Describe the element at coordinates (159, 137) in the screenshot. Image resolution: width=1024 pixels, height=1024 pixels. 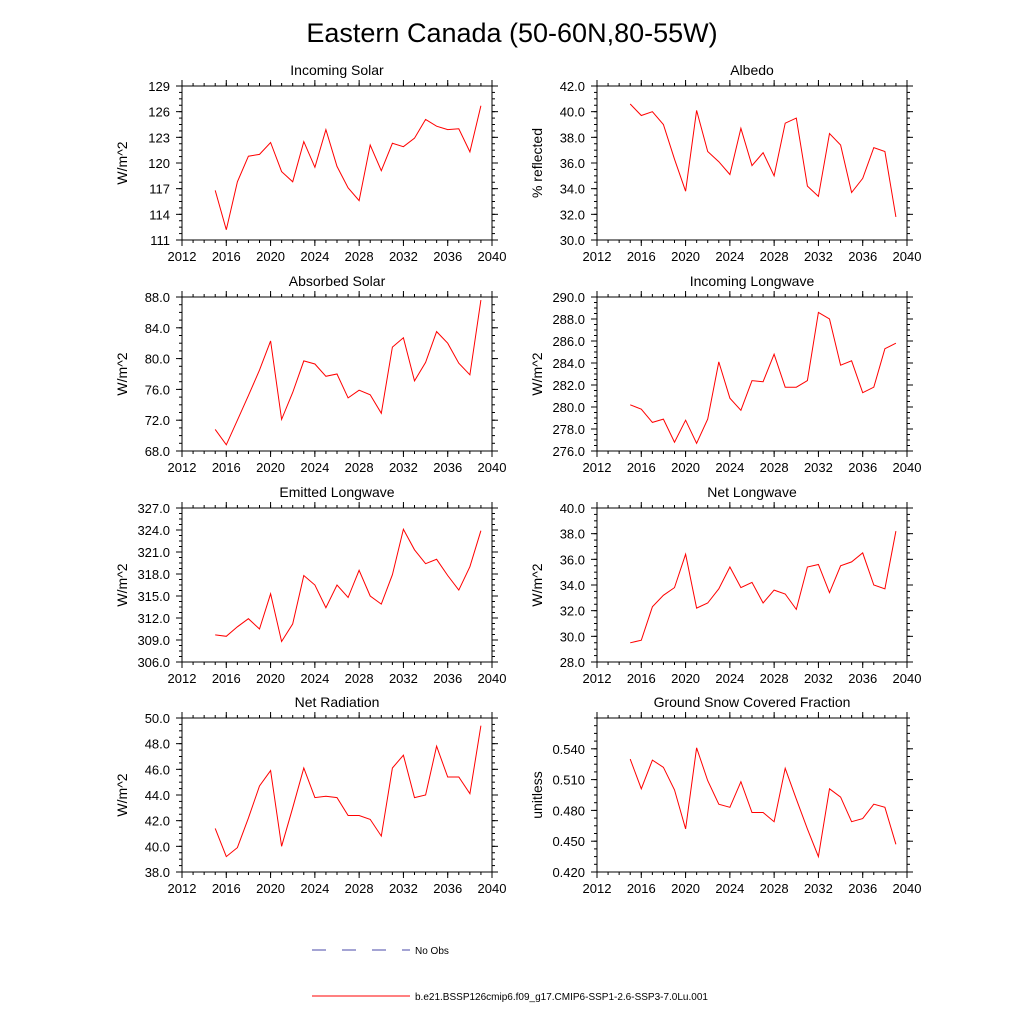
I see `y-tick-label: 123` at that location.